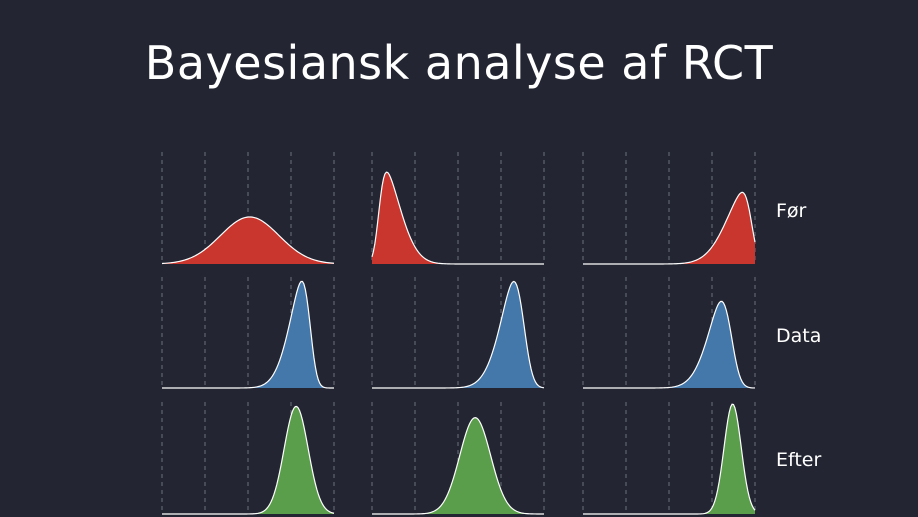 The width and height of the screenshot is (918, 517). Describe the element at coordinates (799, 336) in the screenshot. I see `row-label-data: Data` at that location.